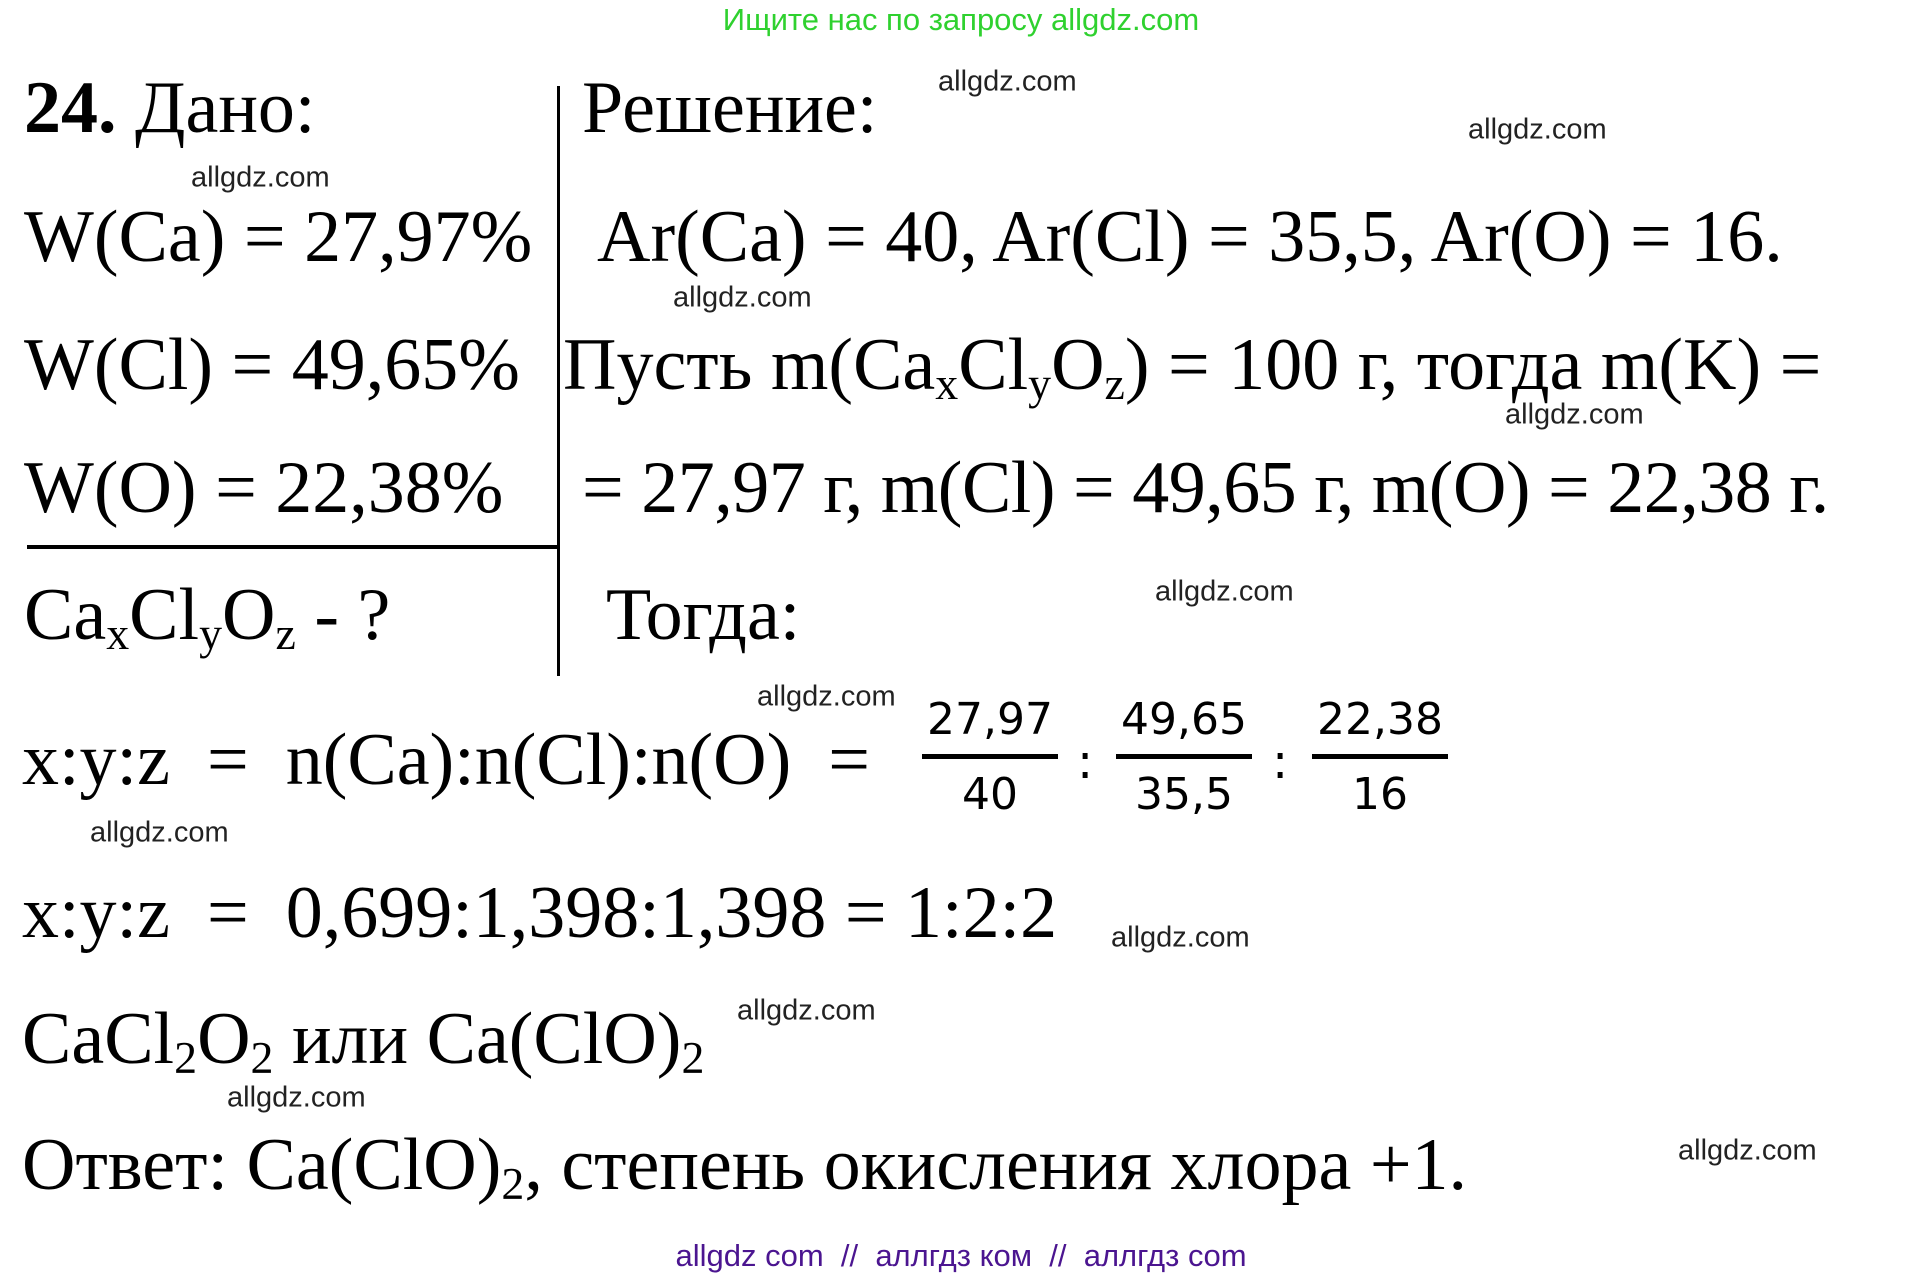 Image resolution: width=1922 pixels, height=1277 pixels. I want to click on solution-title: Решение:, so click(730, 108).